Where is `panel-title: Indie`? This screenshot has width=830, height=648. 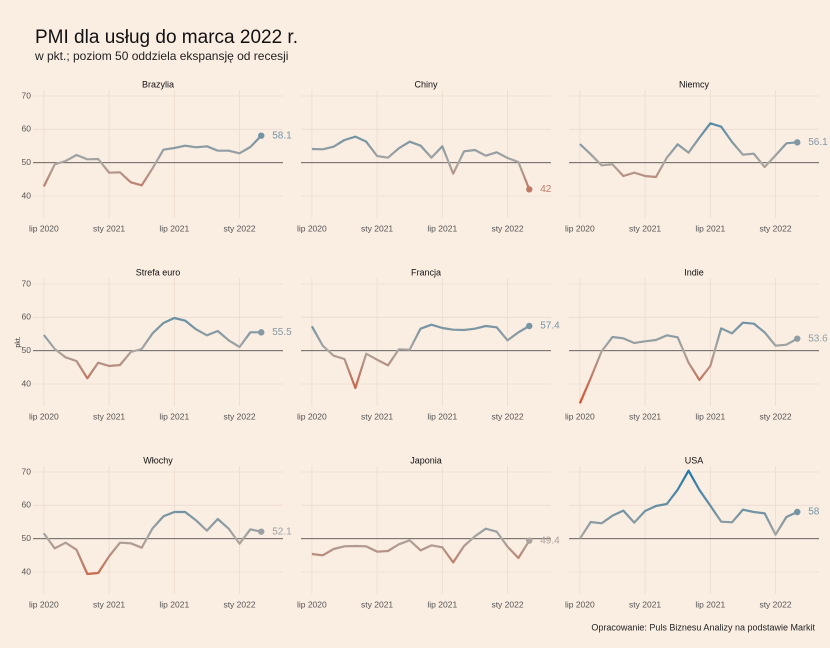
panel-title: Indie is located at coordinates (694, 272).